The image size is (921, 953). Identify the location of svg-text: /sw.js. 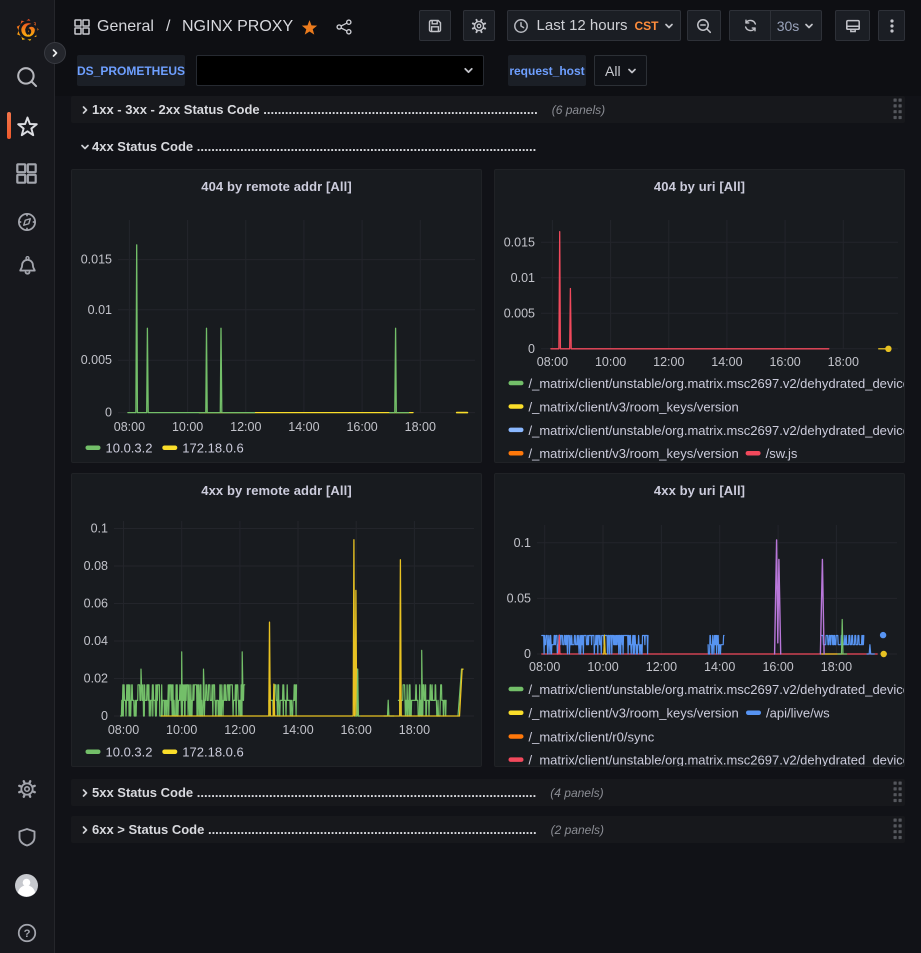
(782, 453).